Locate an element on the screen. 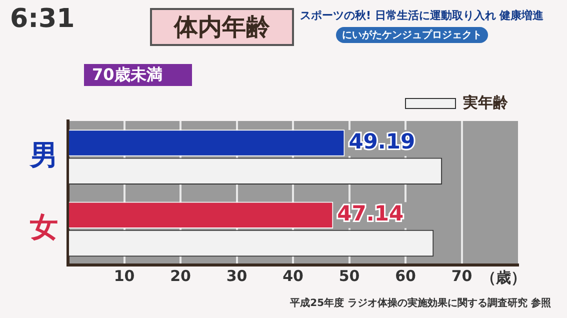 The image size is (567, 318). x-axis-title: （歳） is located at coordinates (503, 277).